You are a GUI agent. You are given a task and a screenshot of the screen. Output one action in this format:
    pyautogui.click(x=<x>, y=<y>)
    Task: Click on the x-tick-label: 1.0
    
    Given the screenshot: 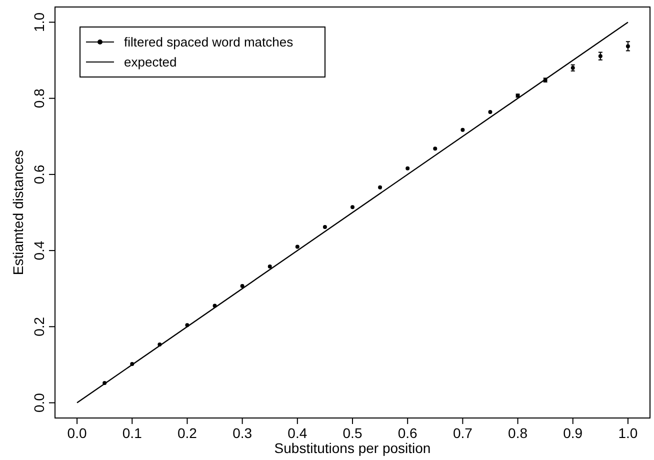 What is the action you would take?
    pyautogui.click(x=628, y=433)
    